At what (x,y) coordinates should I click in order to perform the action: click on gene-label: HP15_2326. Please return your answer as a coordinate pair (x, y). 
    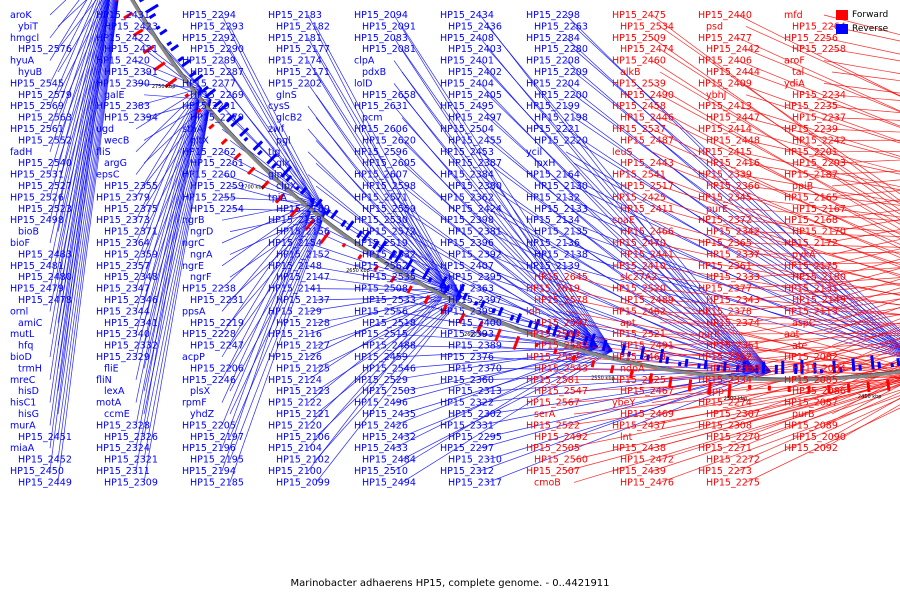
    Looking at the image, I should click on (131, 437).